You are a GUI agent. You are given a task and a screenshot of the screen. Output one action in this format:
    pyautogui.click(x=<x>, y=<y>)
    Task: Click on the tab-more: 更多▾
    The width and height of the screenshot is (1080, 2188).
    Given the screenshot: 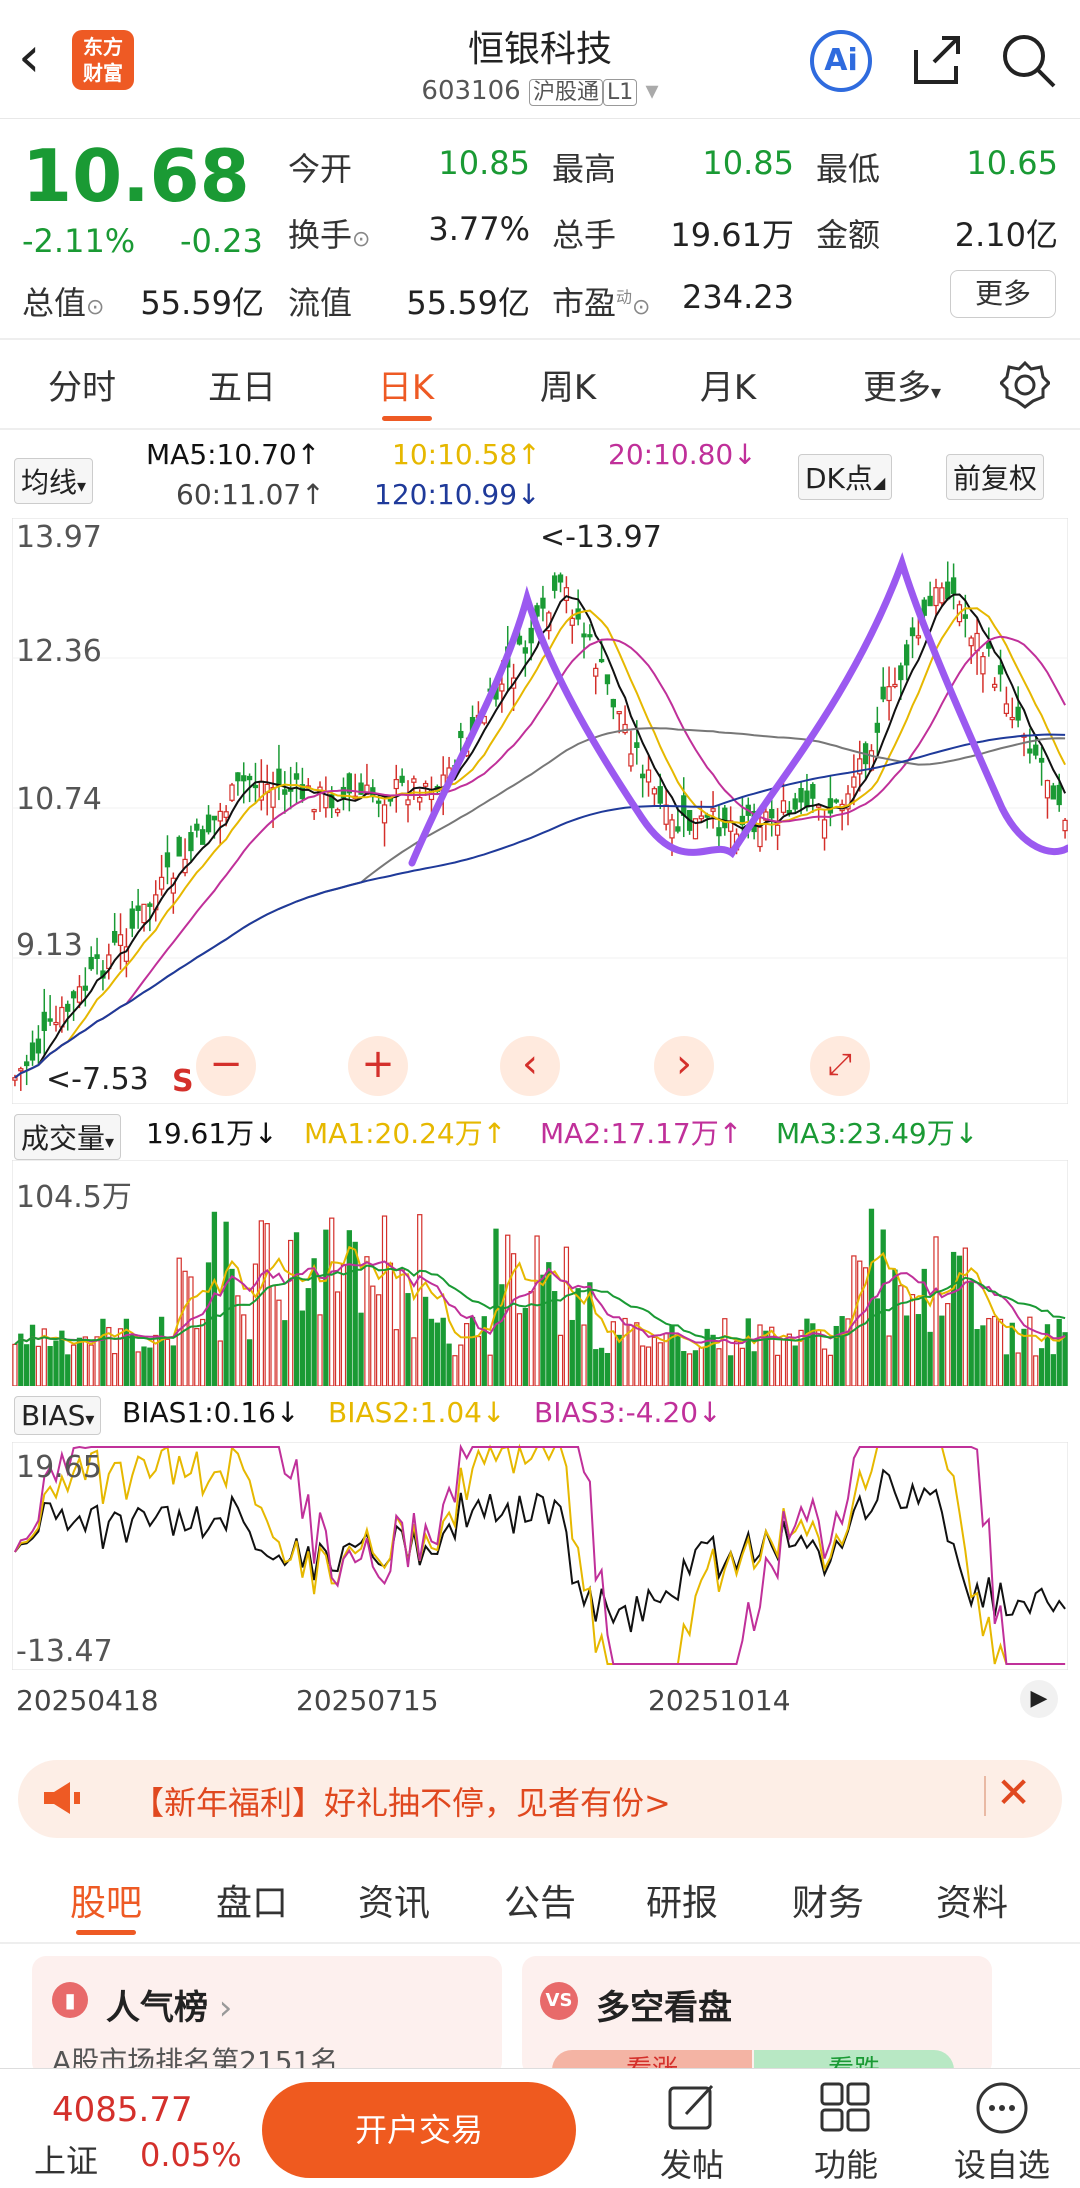 What is the action you would take?
    pyautogui.click(x=902, y=388)
    